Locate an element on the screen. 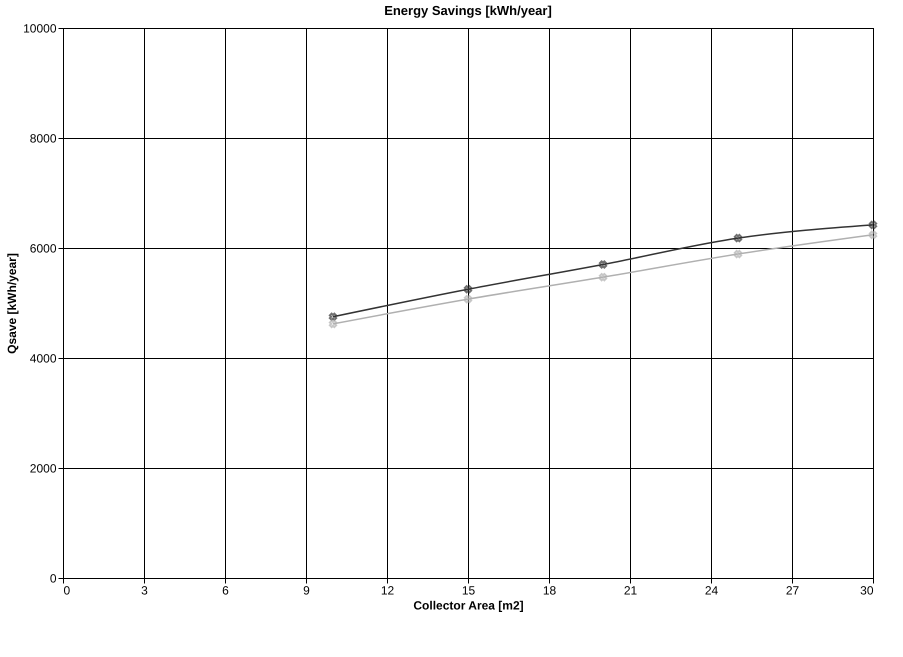 Image resolution: width=903 pixels, height=657 pixels. x-tick-label: 0 is located at coordinates (67, 591).